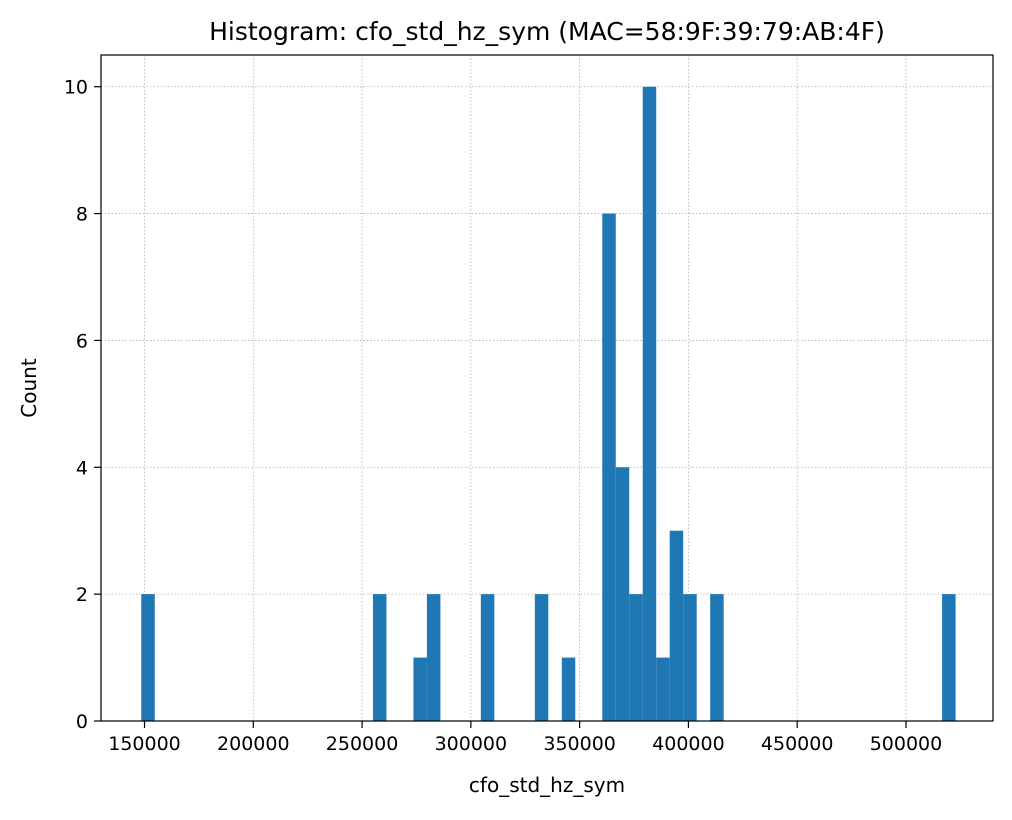 The width and height of the screenshot is (1012, 820). I want to click on x-tick-label: 200000, so click(253, 744).